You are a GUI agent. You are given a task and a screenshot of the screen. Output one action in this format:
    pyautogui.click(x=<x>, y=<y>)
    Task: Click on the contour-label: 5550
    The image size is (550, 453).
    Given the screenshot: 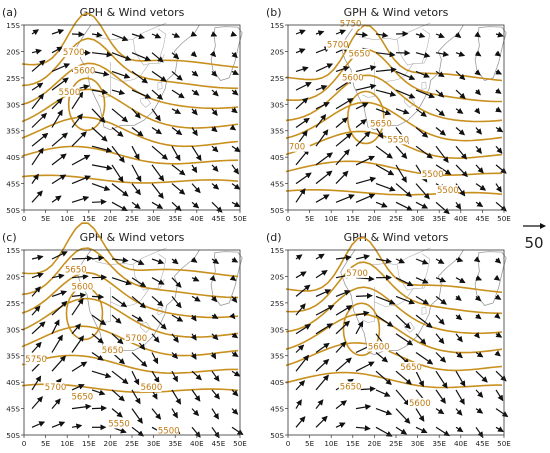 What is the action you would take?
    pyautogui.click(x=398, y=140)
    